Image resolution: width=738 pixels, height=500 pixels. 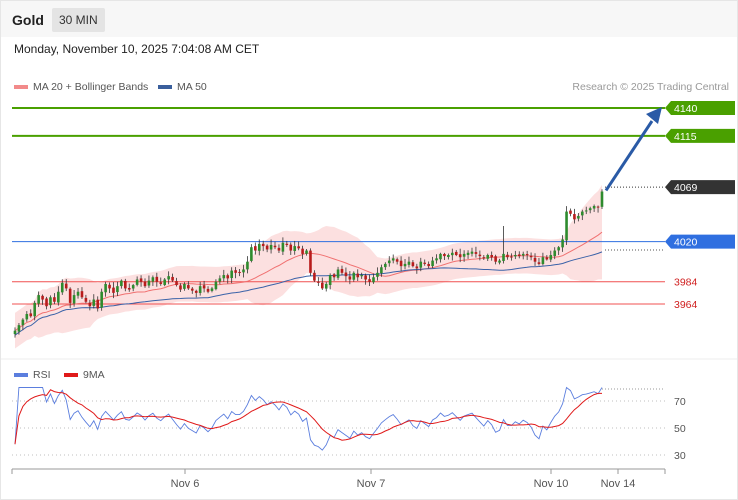 What do you see at coordinates (165, 87) in the screenshot?
I see `ma50-swatch` at bounding box center [165, 87].